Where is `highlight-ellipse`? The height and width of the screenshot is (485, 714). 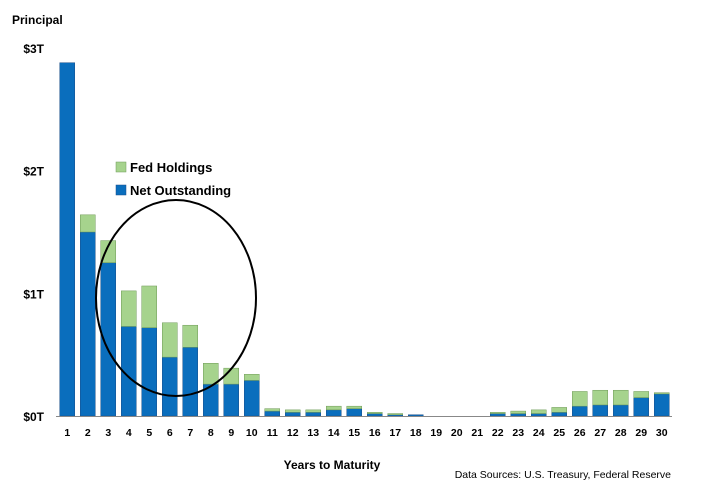
highlight-ellipse is located at coordinates (176, 298).